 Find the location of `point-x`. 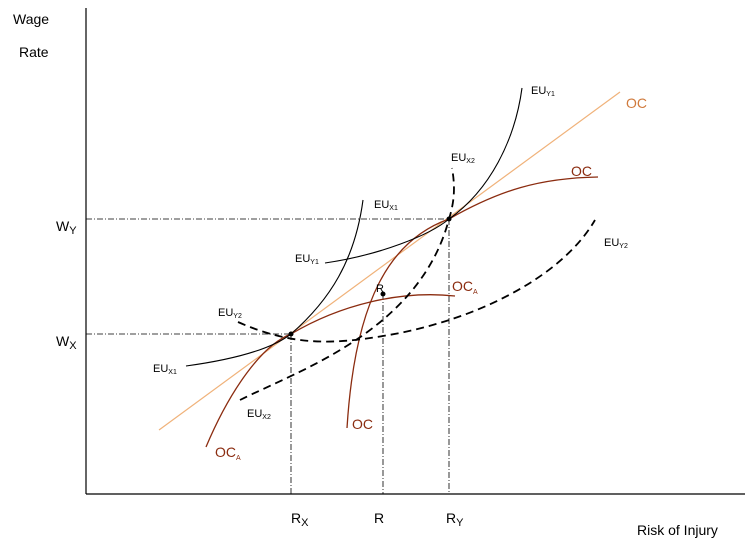

point-x is located at coordinates (291, 334).